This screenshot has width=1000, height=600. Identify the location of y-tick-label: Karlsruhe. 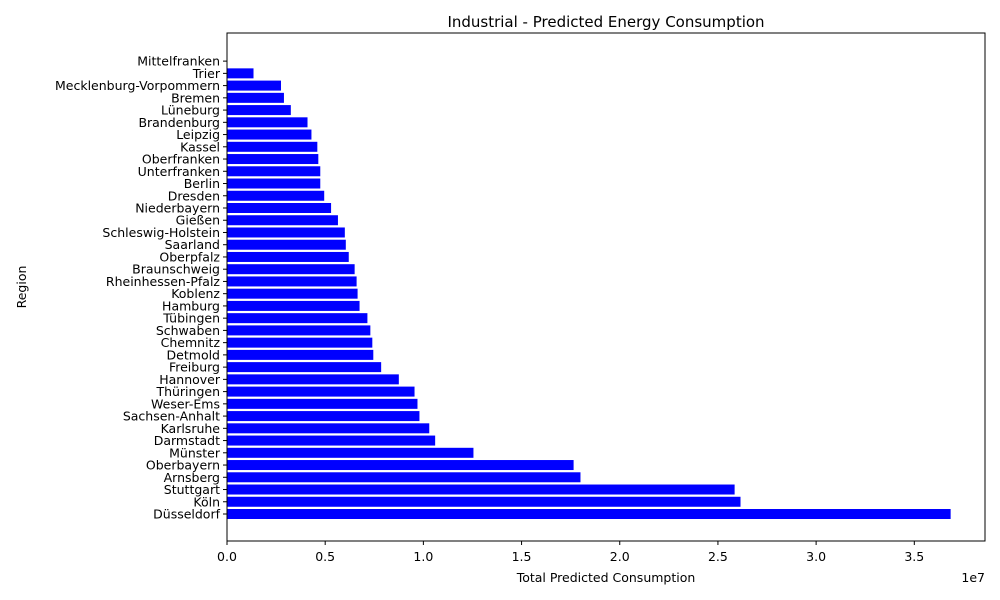
(191, 428).